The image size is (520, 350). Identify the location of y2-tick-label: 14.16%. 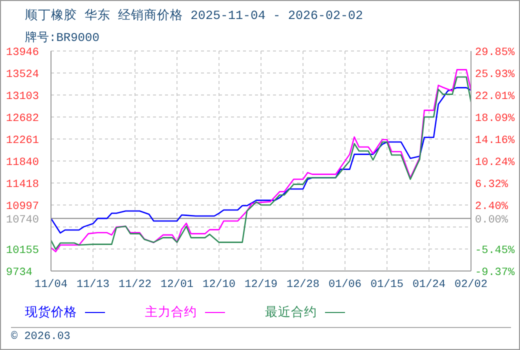
(495, 141).